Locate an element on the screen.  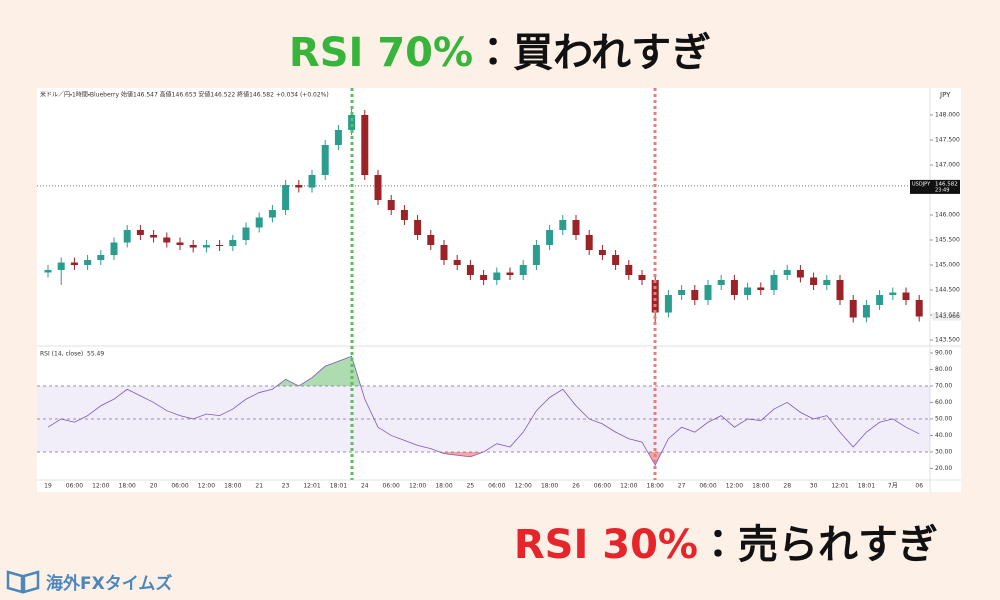
last-price-tag is located at coordinates (946, 316).